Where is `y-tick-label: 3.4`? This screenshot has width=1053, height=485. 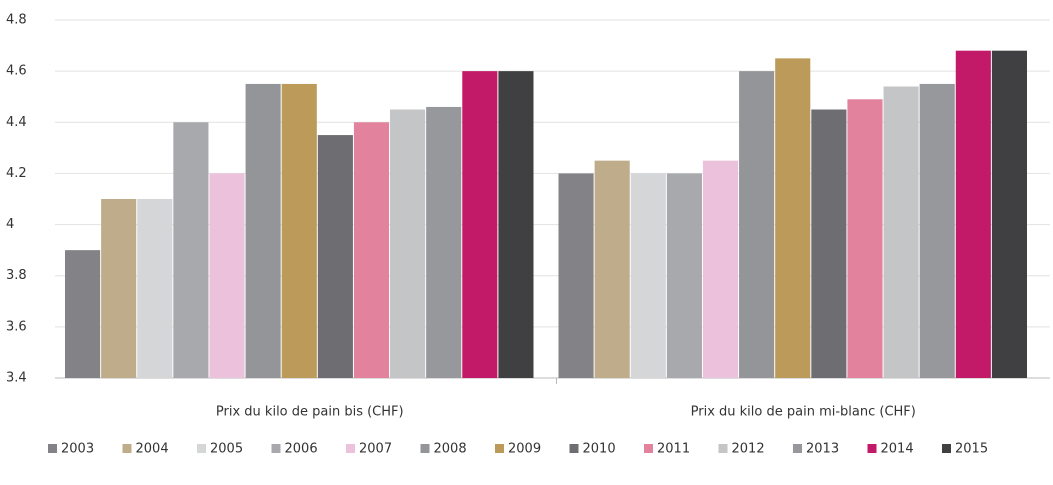 y-tick-label: 3.4 is located at coordinates (16, 378).